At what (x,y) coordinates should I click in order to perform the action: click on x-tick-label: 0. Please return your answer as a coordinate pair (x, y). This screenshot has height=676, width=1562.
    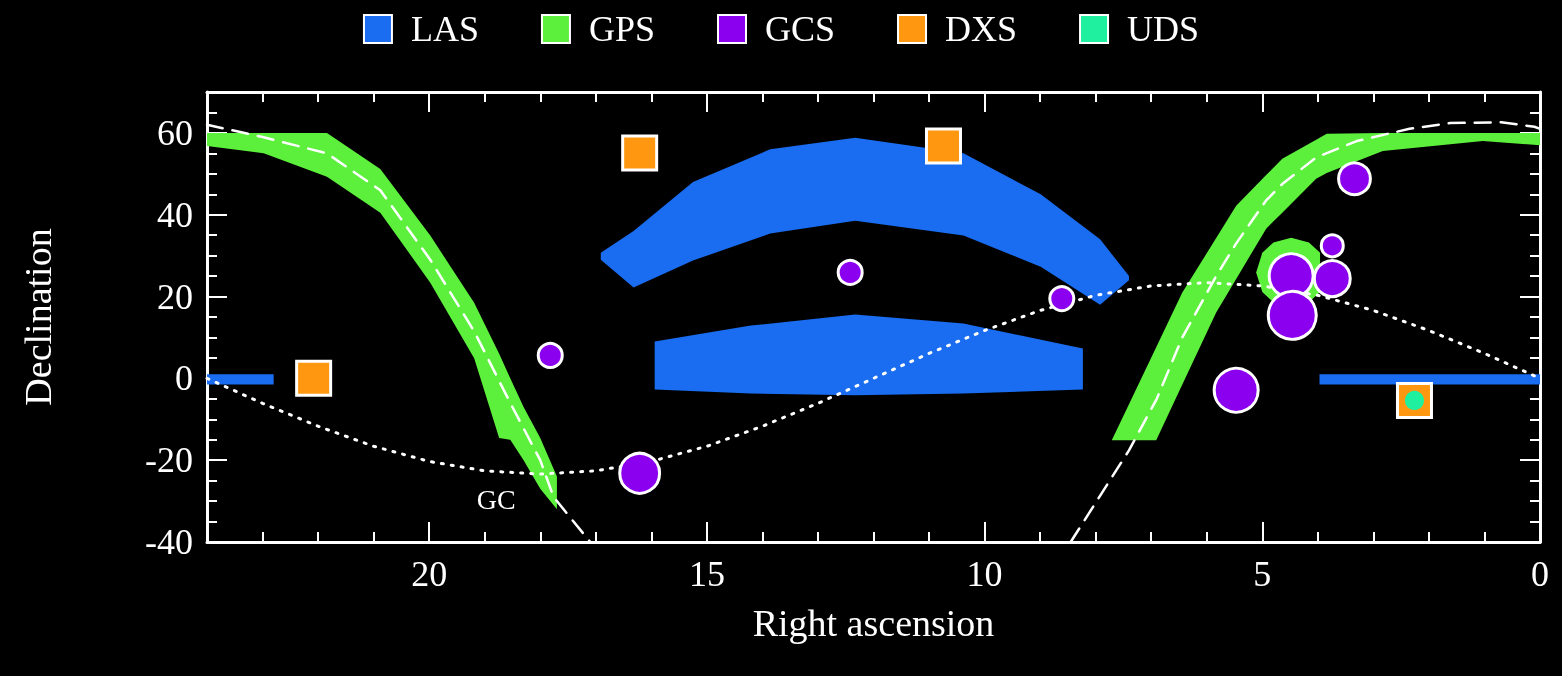
    Looking at the image, I should click on (1540, 574).